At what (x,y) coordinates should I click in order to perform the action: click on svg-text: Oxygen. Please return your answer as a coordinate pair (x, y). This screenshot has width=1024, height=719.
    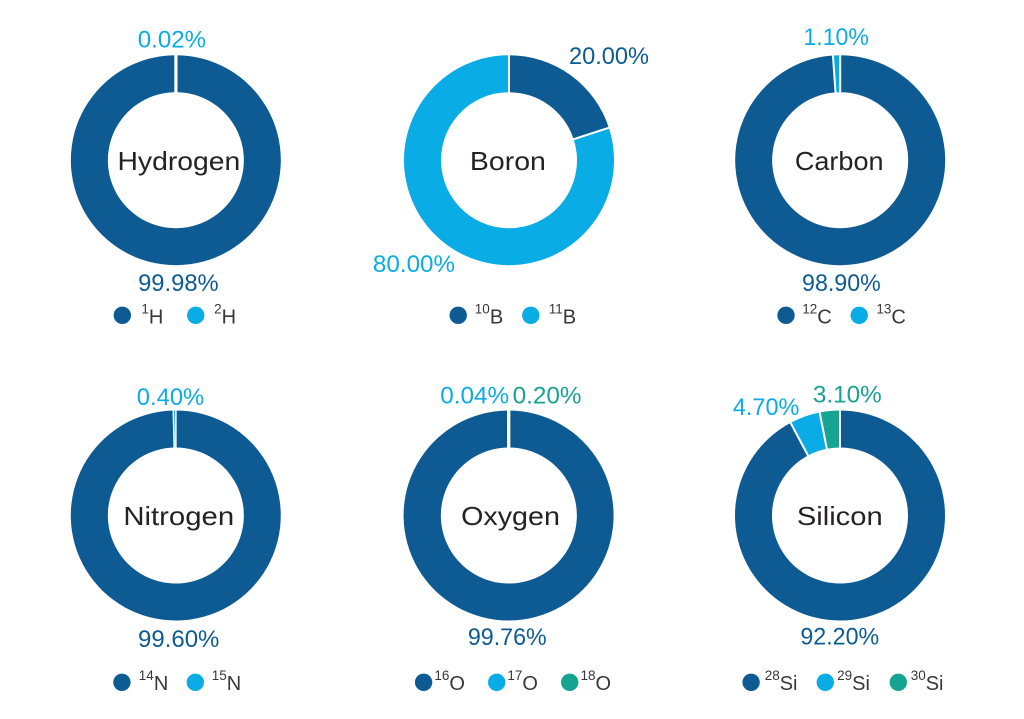
    Looking at the image, I should click on (510, 516).